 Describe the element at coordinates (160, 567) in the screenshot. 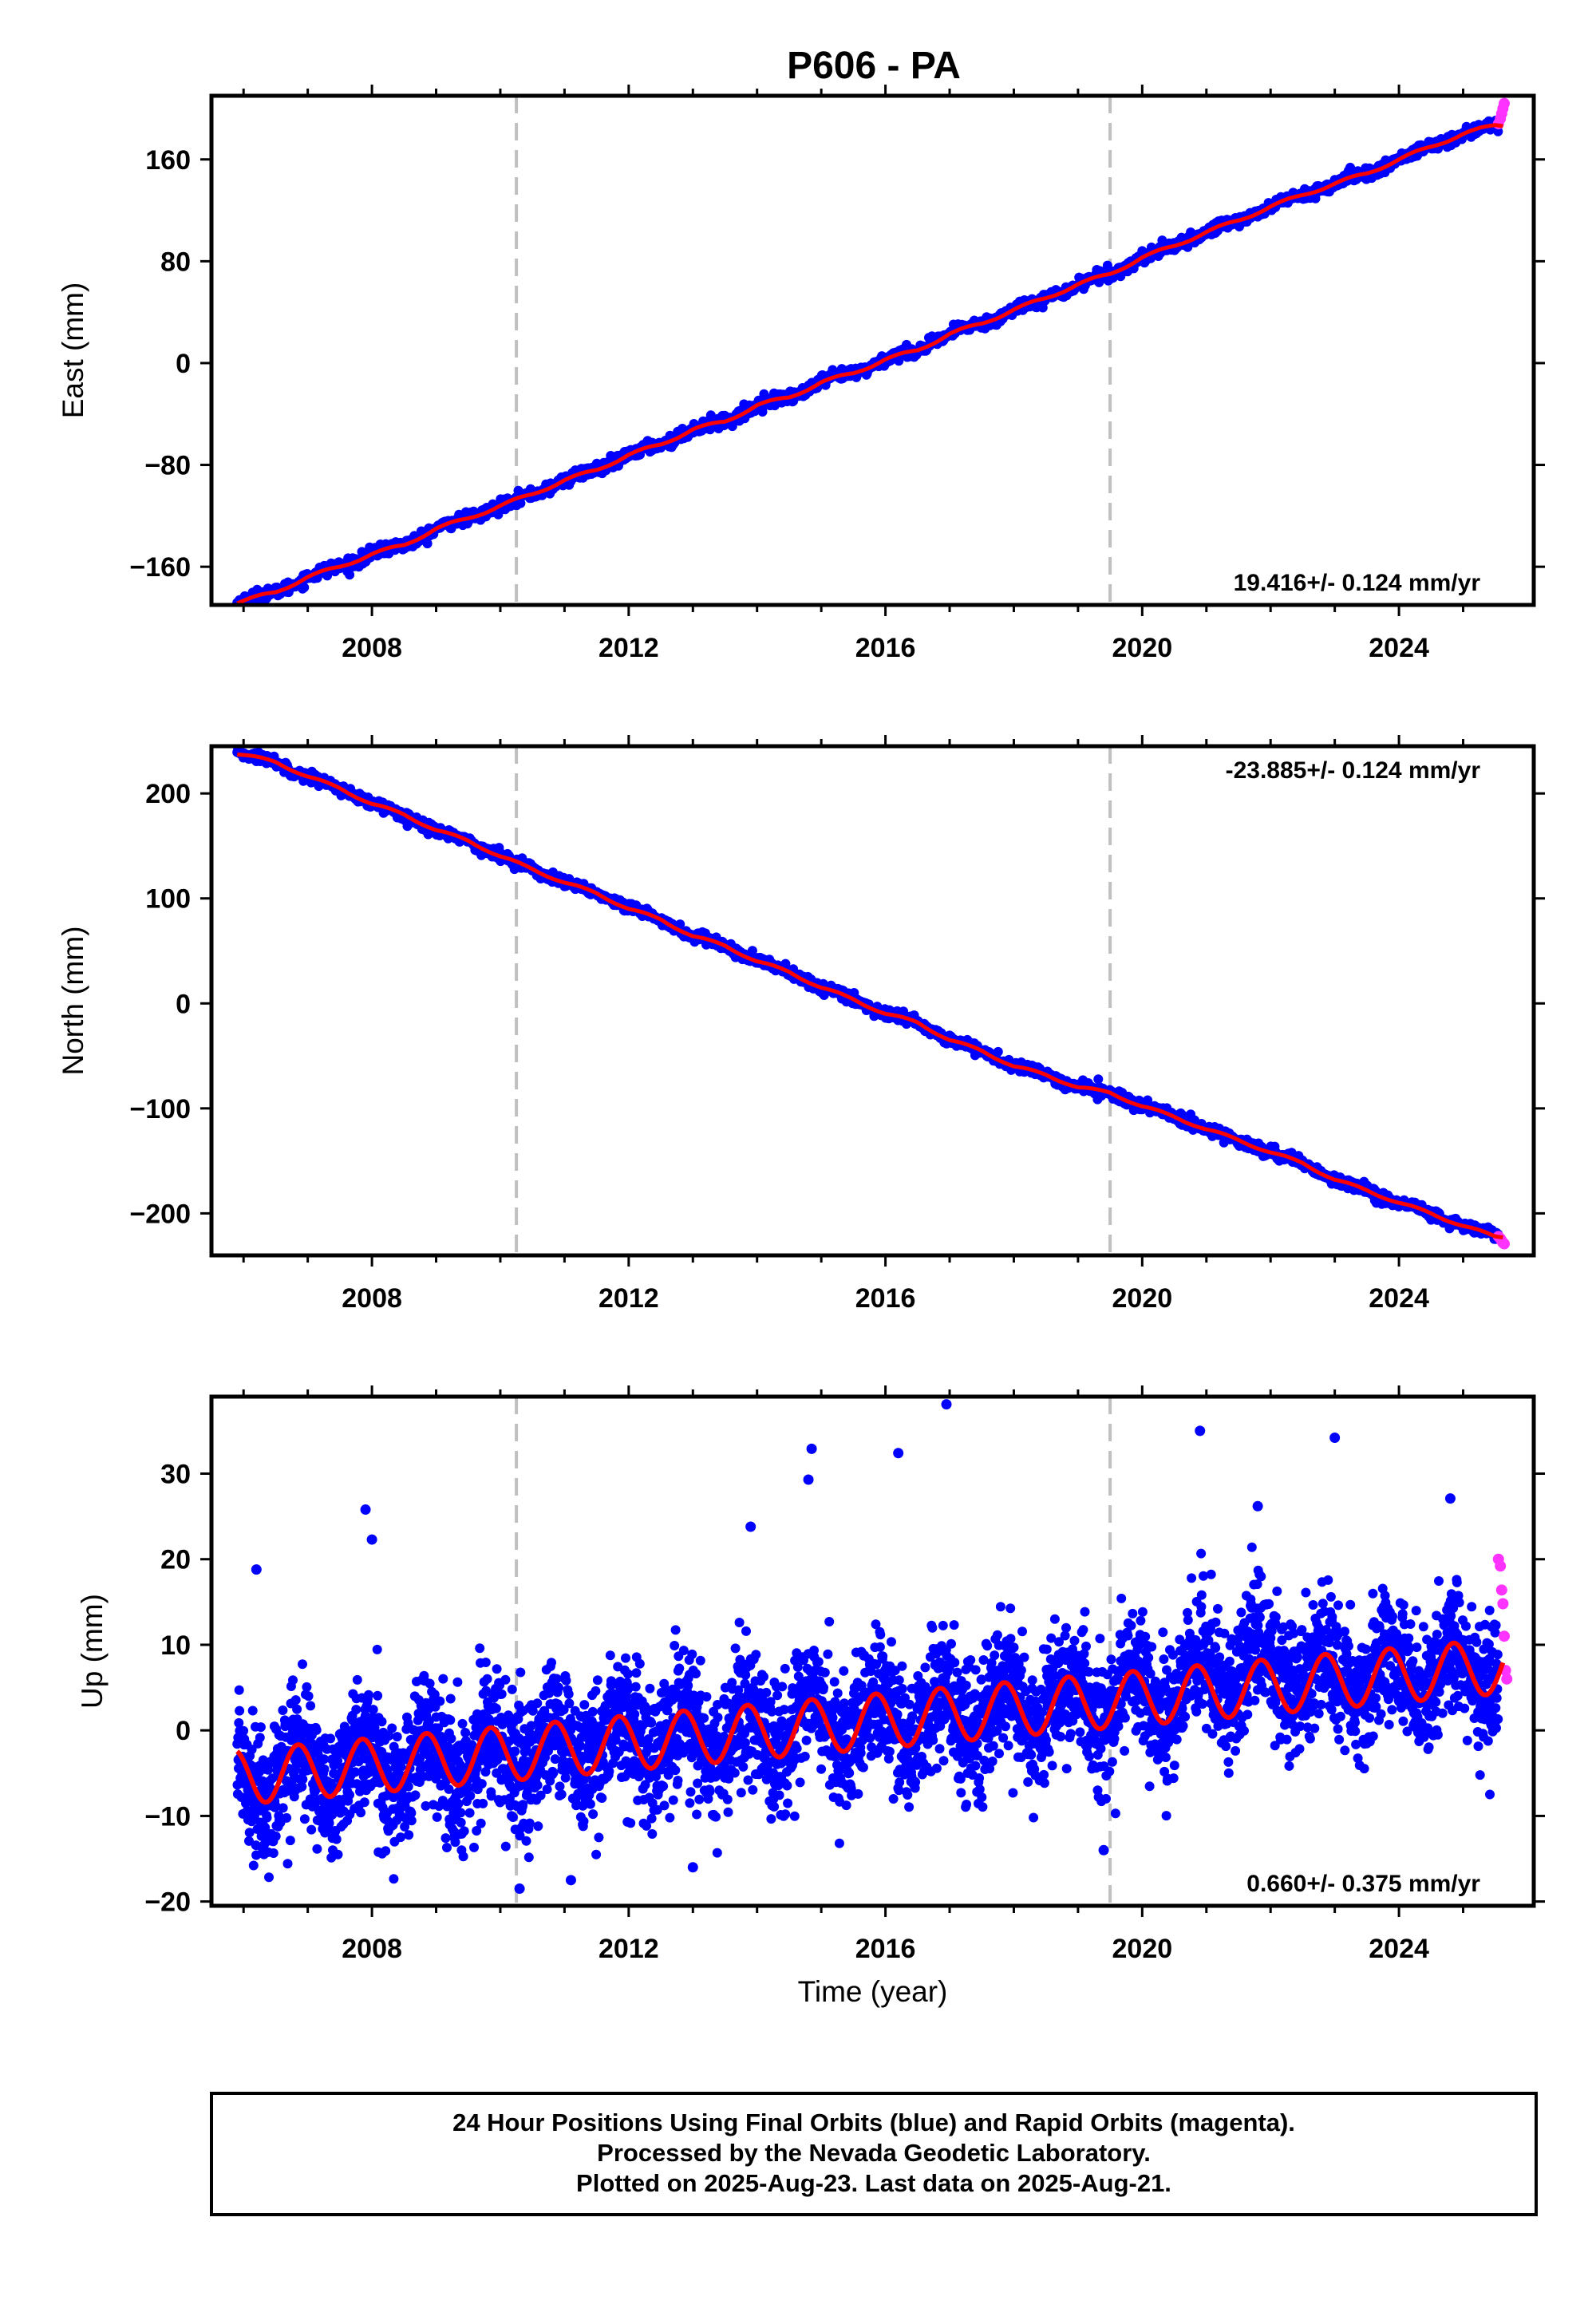

I see `east-y-tick-label: −160` at that location.